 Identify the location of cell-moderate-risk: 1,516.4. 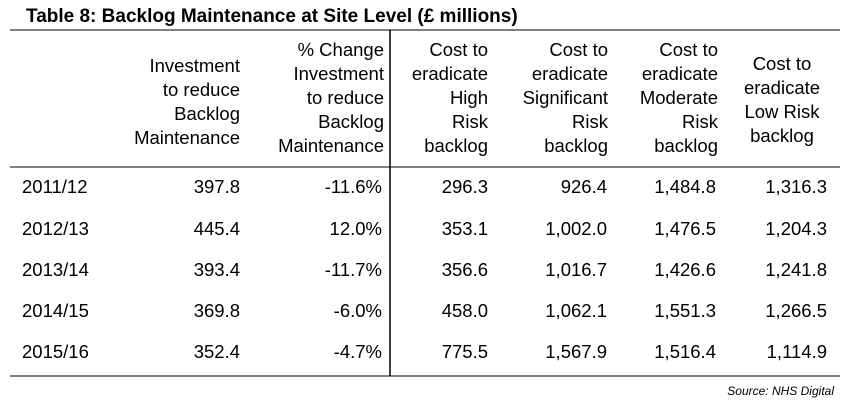
(685, 351).